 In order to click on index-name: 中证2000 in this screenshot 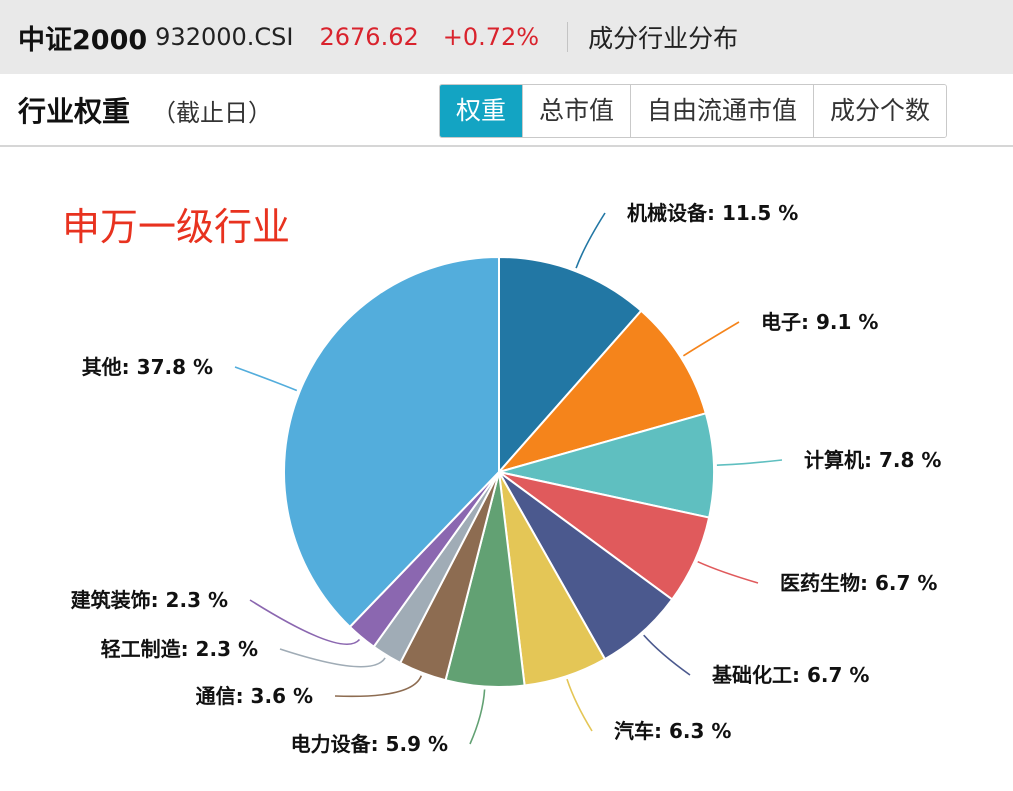, I will do `click(83, 40)`.